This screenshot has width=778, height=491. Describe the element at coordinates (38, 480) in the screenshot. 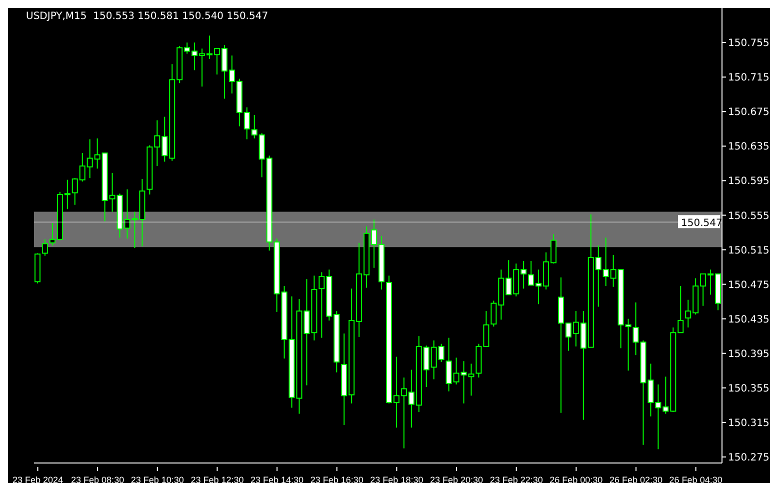

I see `x-tick-label: 23 Feb 2024` at that location.